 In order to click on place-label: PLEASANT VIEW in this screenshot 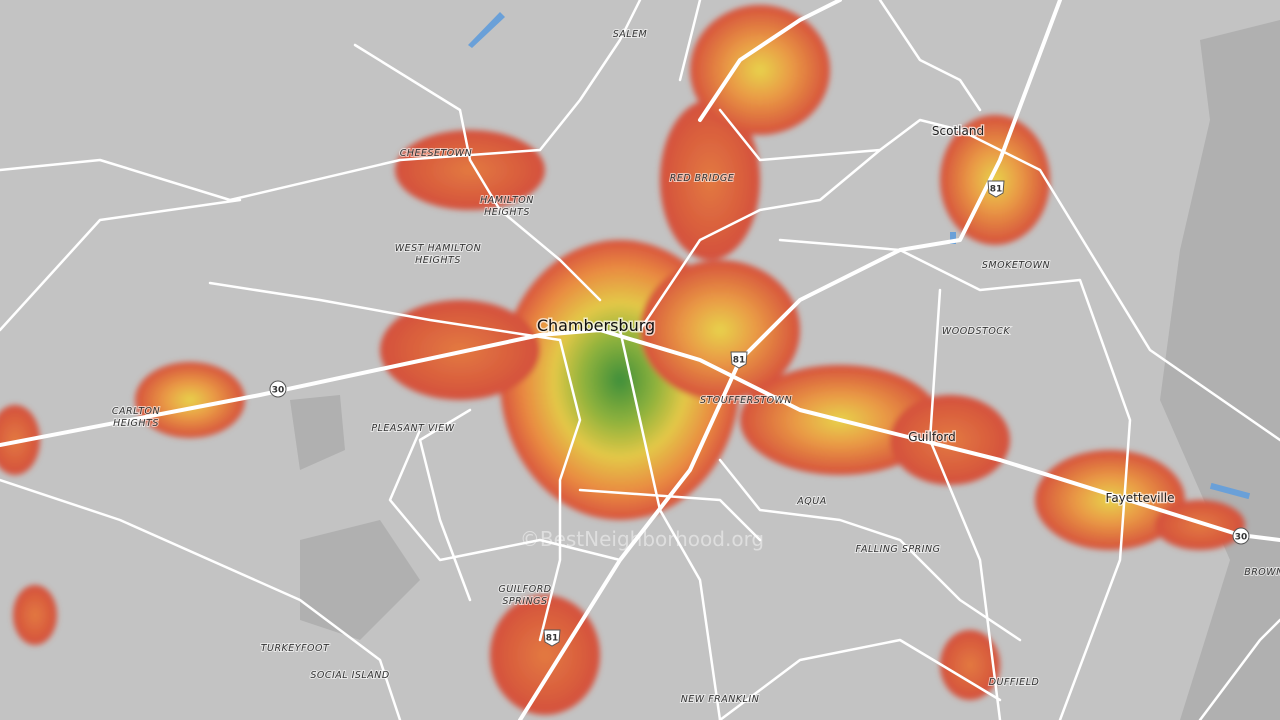, I will do `click(412, 428)`.